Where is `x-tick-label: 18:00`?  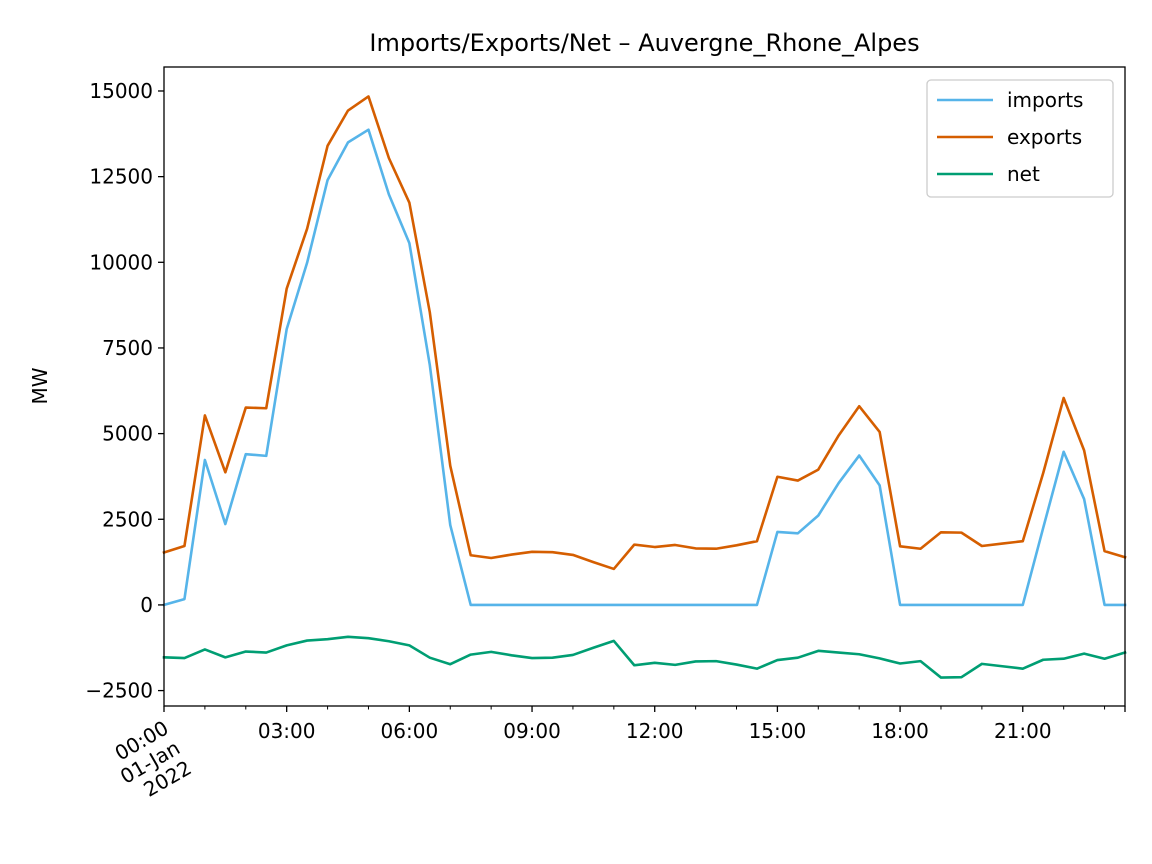
x-tick-label: 18:00 is located at coordinates (900, 731).